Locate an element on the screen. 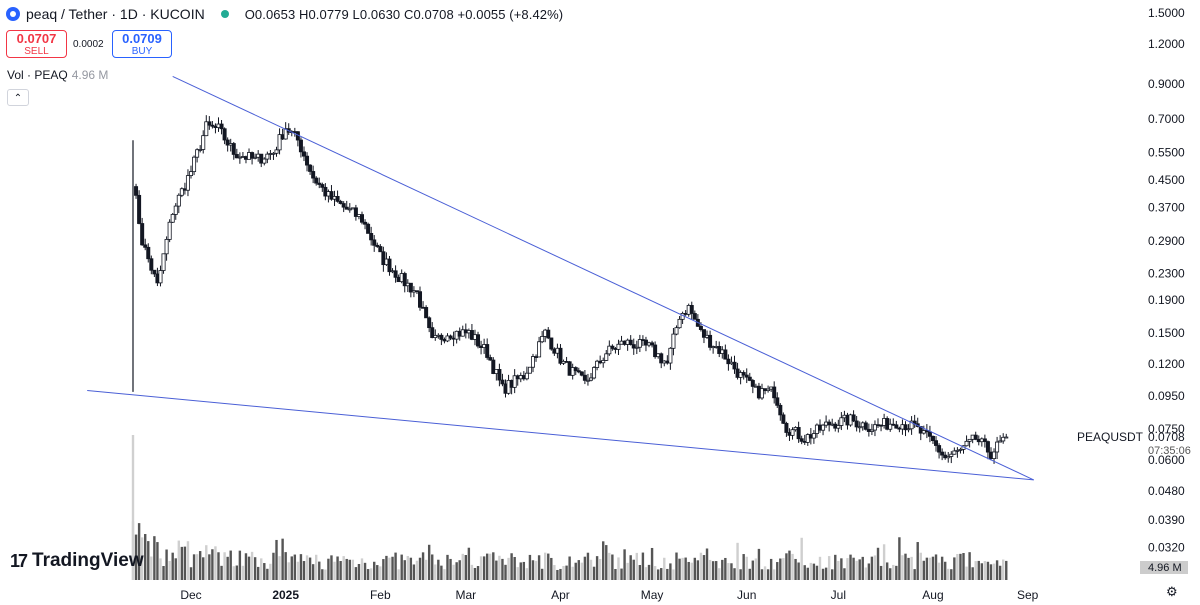 The height and width of the screenshot is (605, 1200). y-tick-label: 0.0600 is located at coordinates (1166, 460).